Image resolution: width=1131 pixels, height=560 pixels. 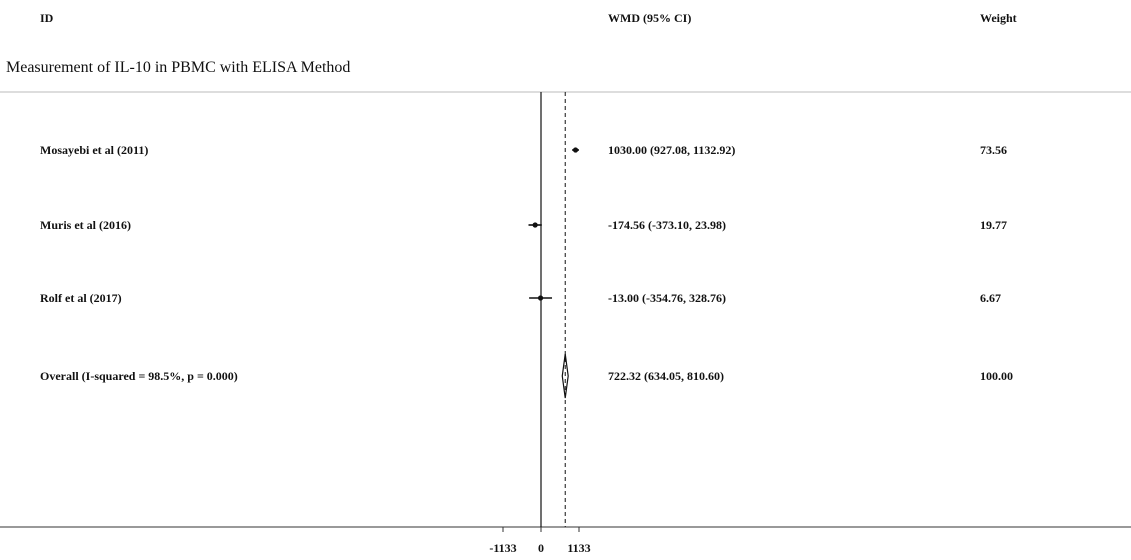 What do you see at coordinates (139, 376) in the screenshot?
I see `overall-label: Overall (I-squared = 98.5%, p = 0.000)` at bounding box center [139, 376].